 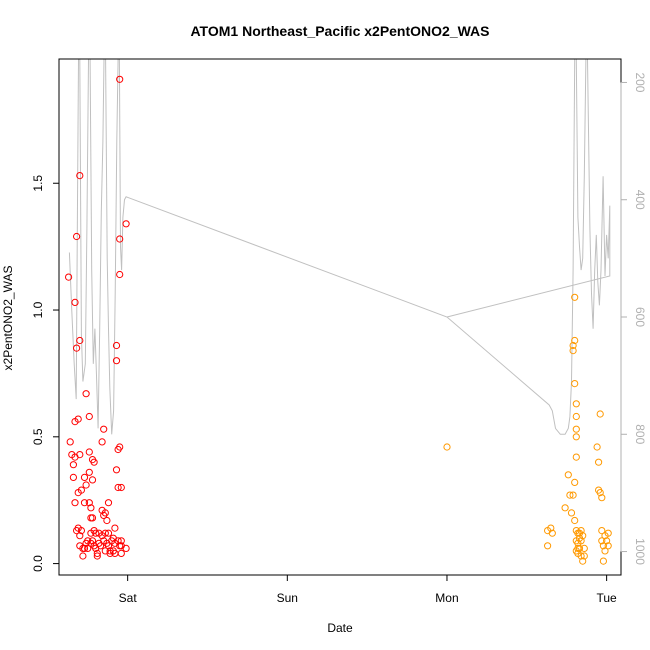 What do you see at coordinates (446, 598) in the screenshot?
I see `x-tick-label: Mon` at bounding box center [446, 598].